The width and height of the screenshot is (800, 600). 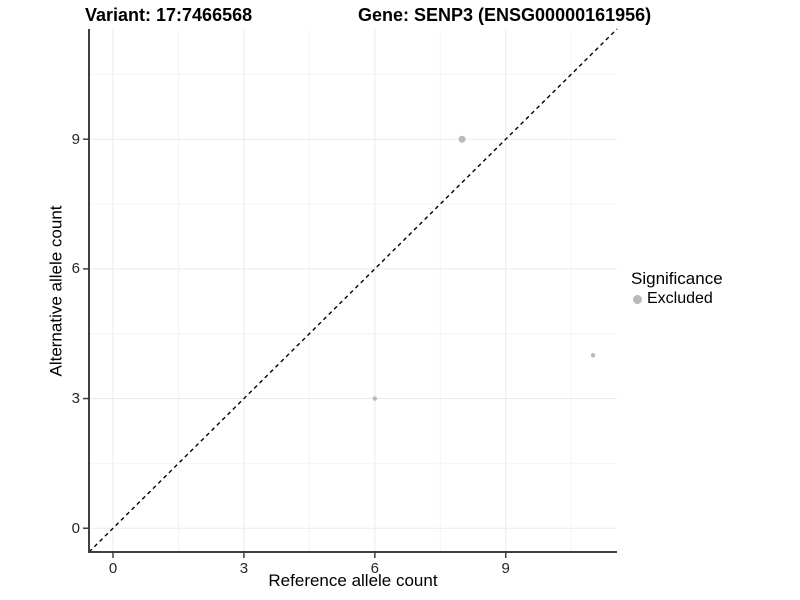 What do you see at coordinates (75, 269) in the screenshot?
I see `y-tick-label: 6` at bounding box center [75, 269].